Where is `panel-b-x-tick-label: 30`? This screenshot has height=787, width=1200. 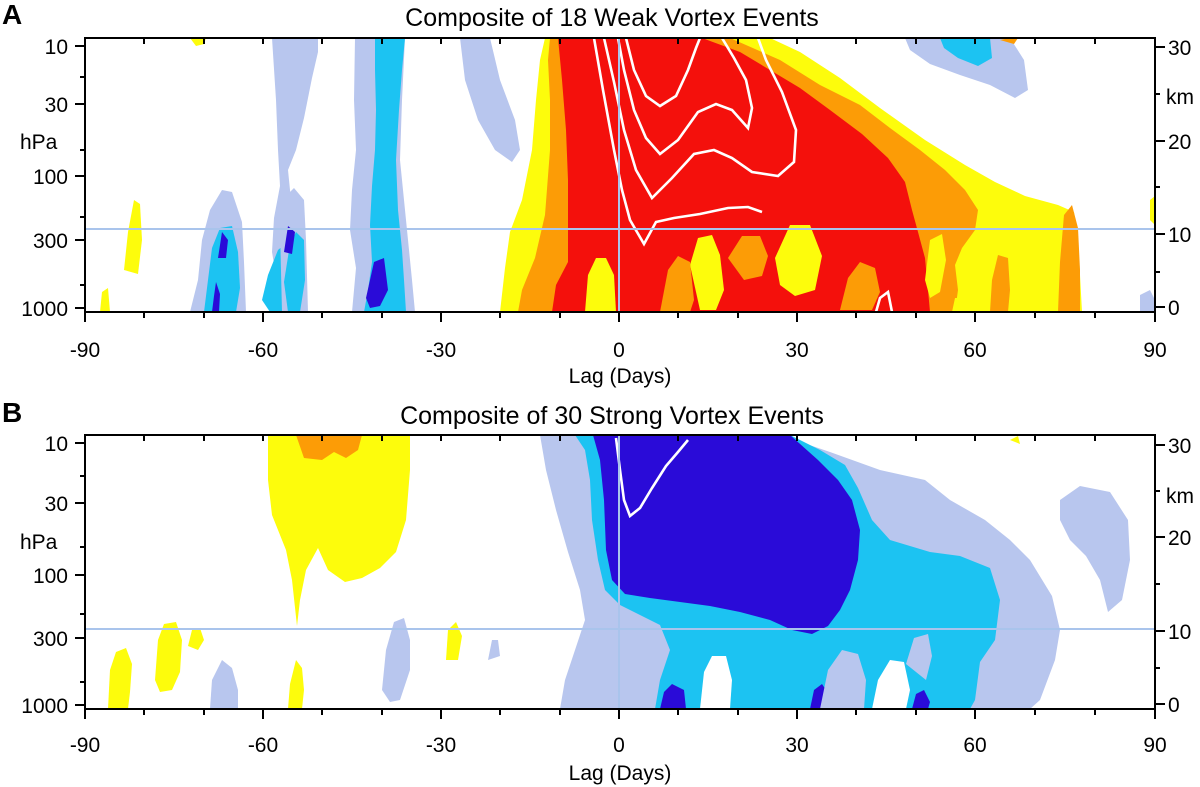 panel-b-x-tick-label: 30 is located at coordinates (796, 745).